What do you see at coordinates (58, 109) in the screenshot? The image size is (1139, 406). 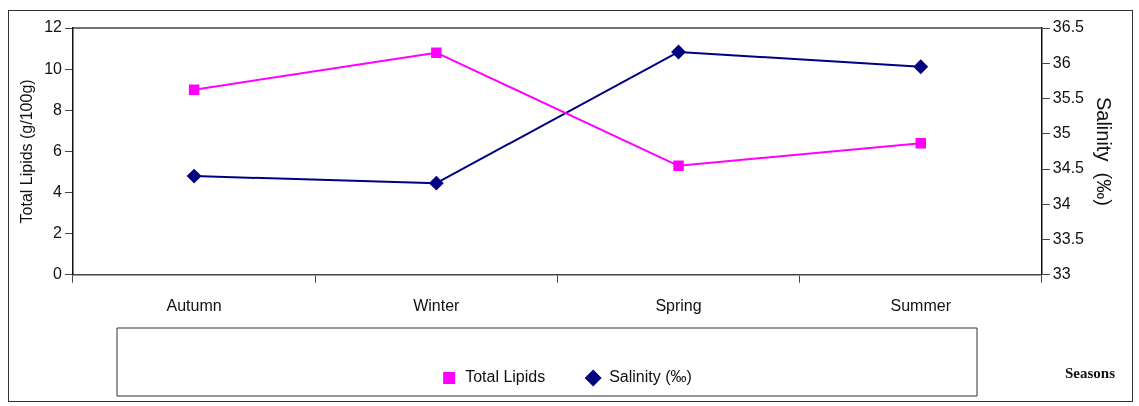 I see `y-tick-label: 8` at bounding box center [58, 109].